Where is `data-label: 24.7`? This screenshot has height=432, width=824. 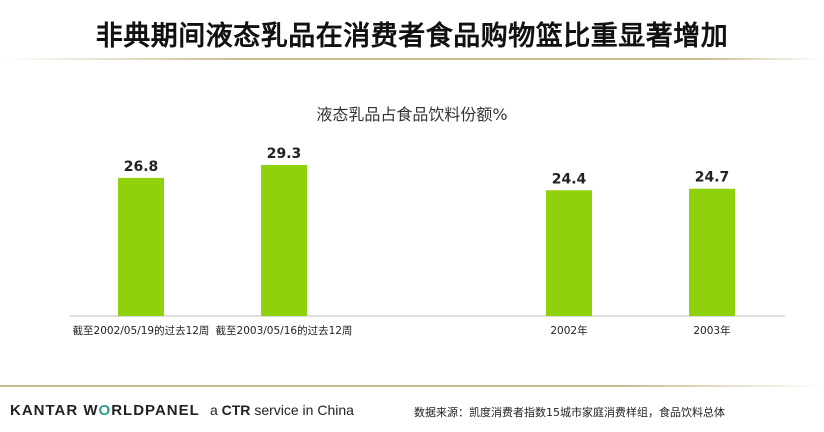 data-label: 24.7 is located at coordinates (712, 178).